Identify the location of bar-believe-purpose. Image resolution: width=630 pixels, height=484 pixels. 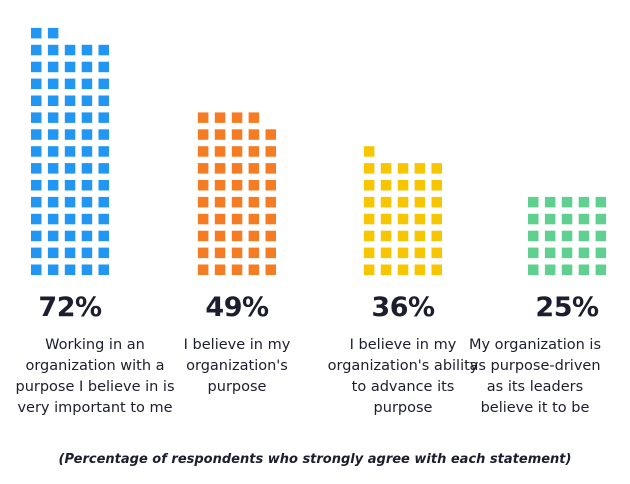
(236, 193).